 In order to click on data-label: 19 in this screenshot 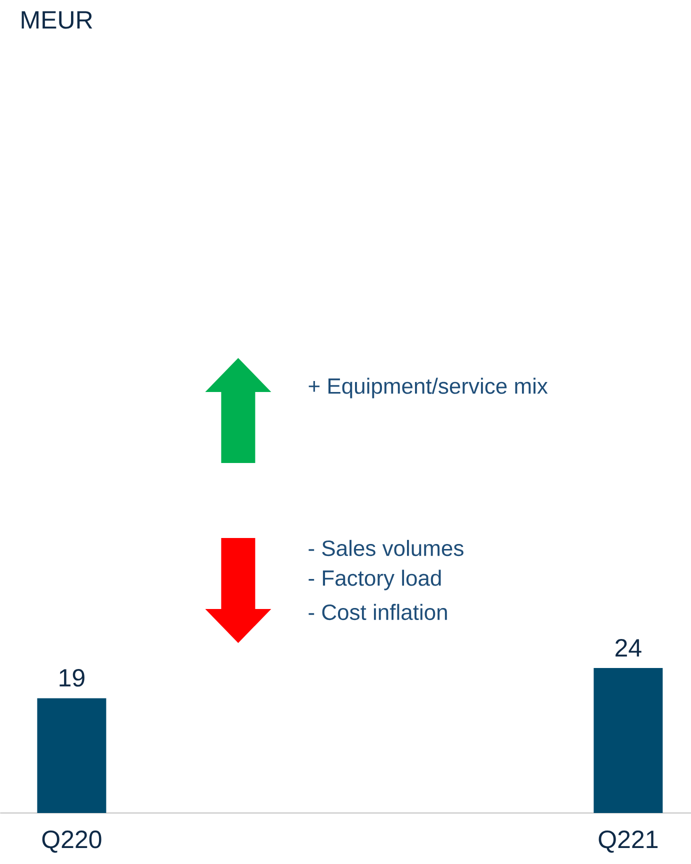, I will do `click(72, 677)`.